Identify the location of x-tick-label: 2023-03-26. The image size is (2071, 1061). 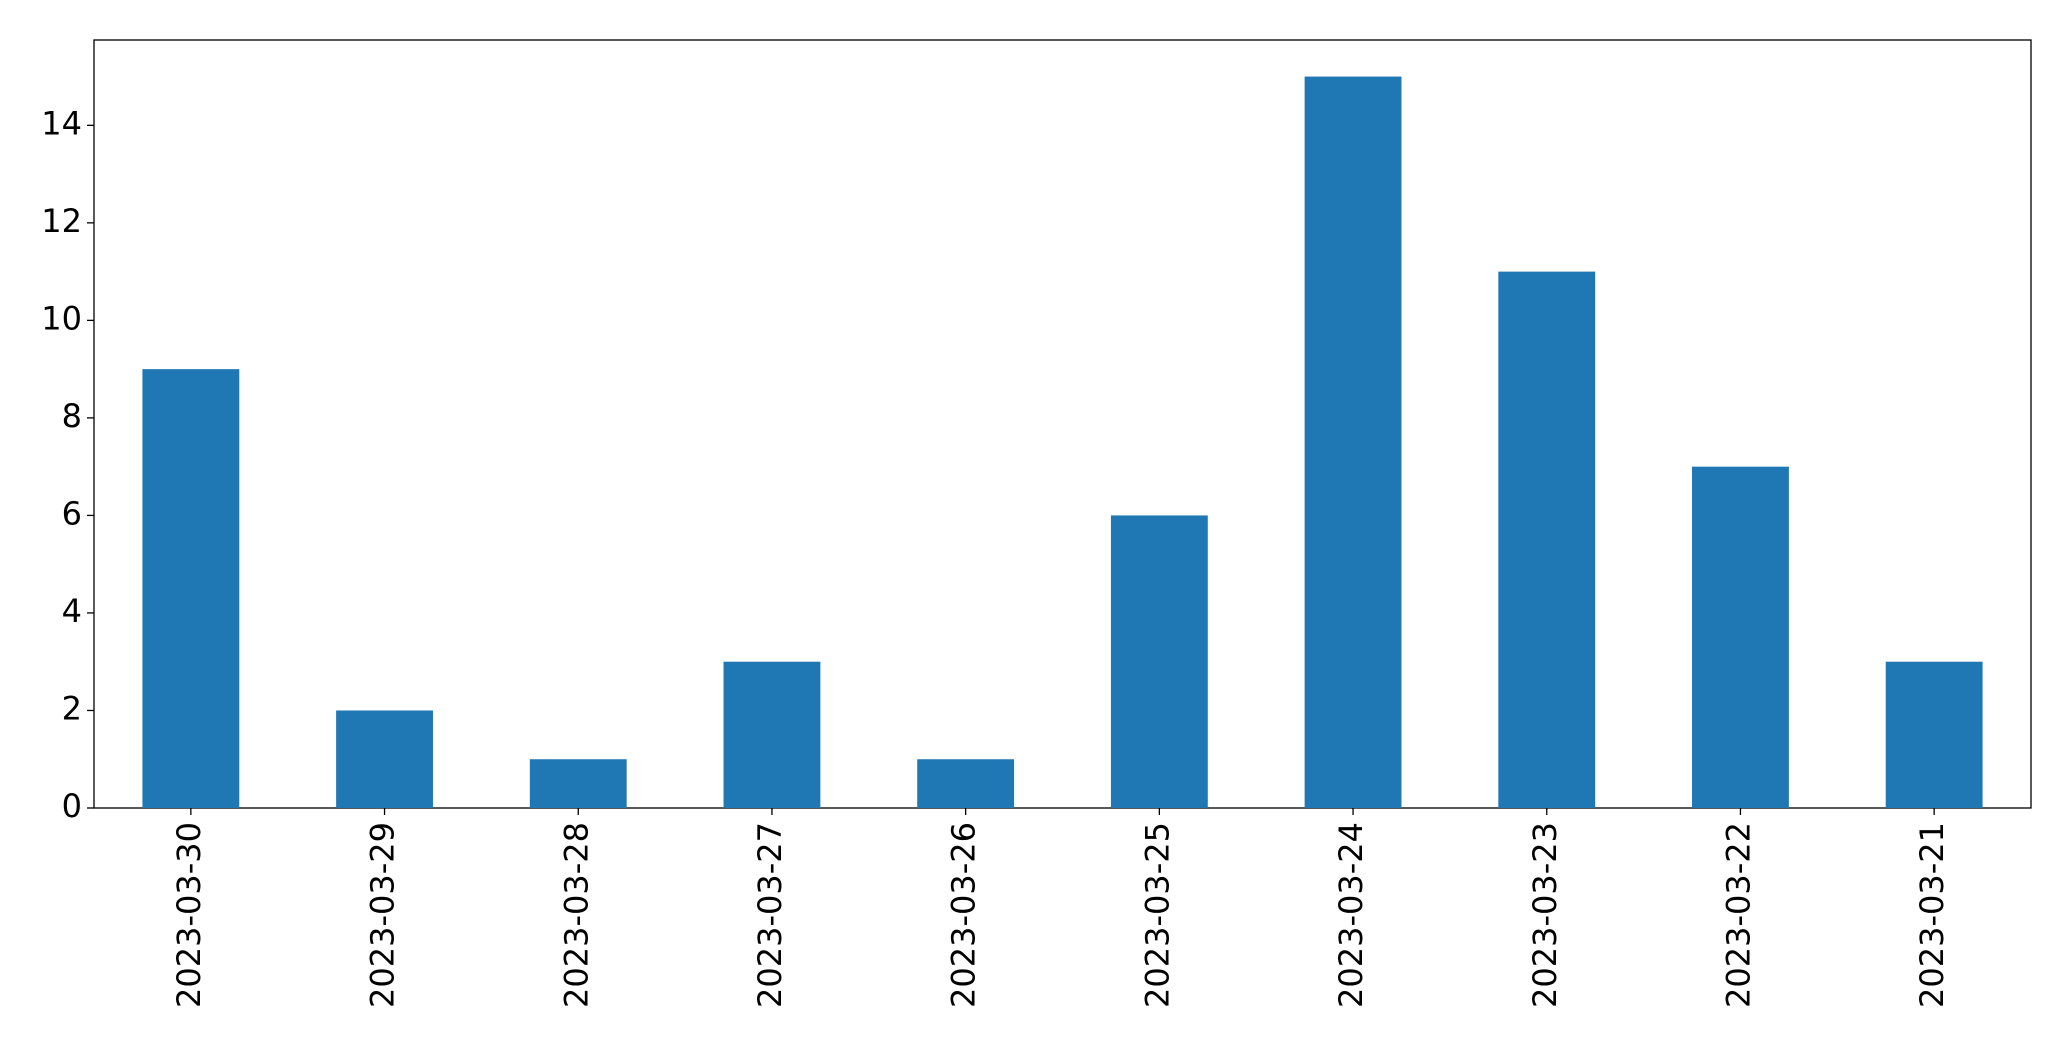
(964, 915).